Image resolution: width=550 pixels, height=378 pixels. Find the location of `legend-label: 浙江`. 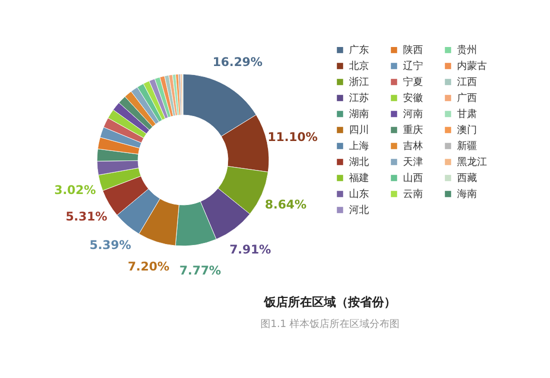

legend-label: 浙江 is located at coordinates (359, 82).